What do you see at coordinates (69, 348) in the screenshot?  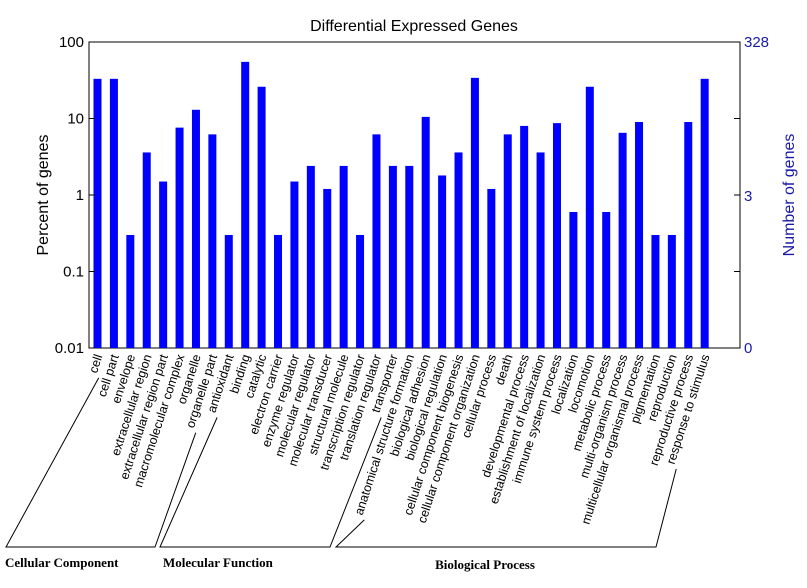 I see `y-tick-label: 0.01` at bounding box center [69, 348].